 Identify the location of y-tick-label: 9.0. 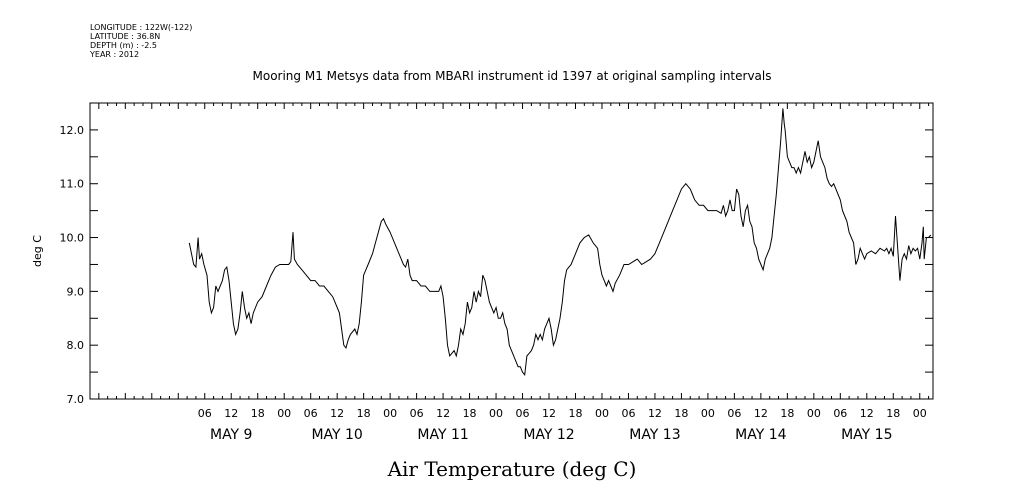
(76, 291).